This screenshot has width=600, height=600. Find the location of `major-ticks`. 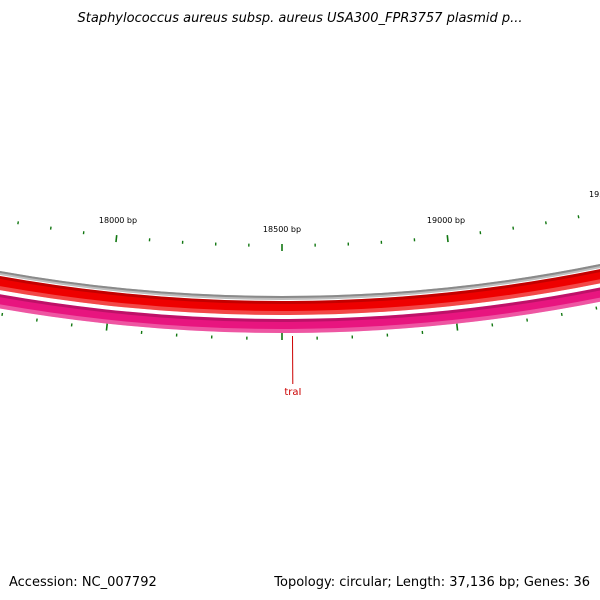

major-ticks is located at coordinates (282, 287).